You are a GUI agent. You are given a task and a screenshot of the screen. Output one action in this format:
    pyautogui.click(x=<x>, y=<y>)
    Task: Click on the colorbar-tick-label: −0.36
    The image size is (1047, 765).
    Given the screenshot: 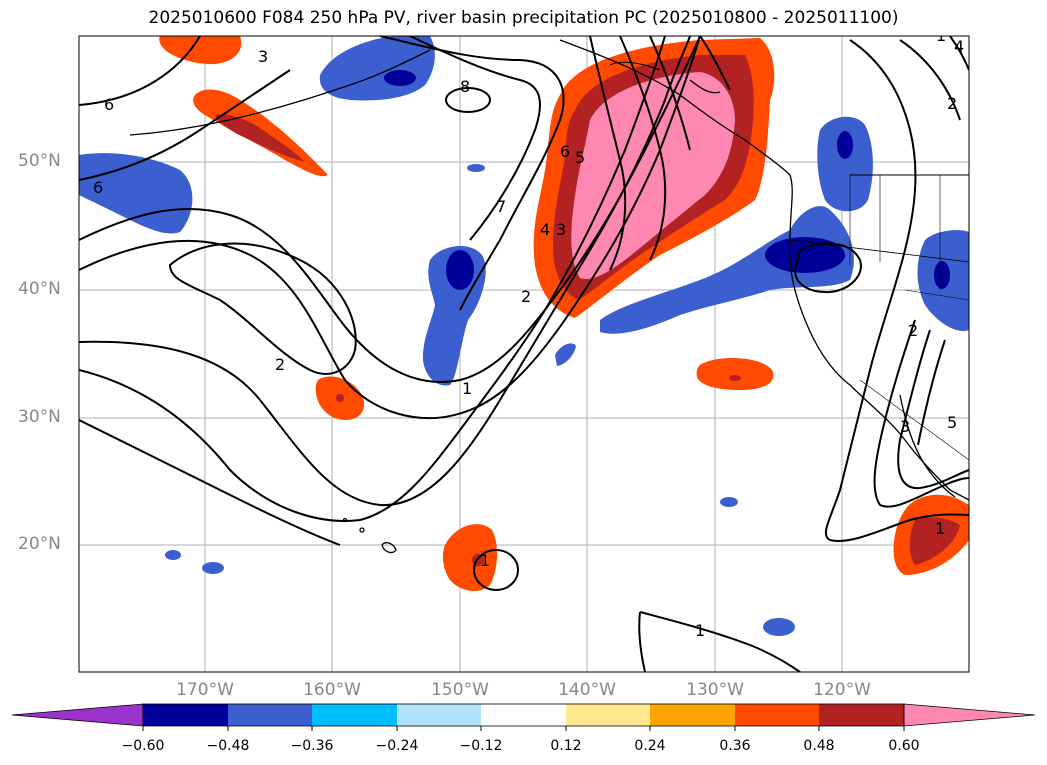 What is the action you would take?
    pyautogui.click(x=312, y=746)
    